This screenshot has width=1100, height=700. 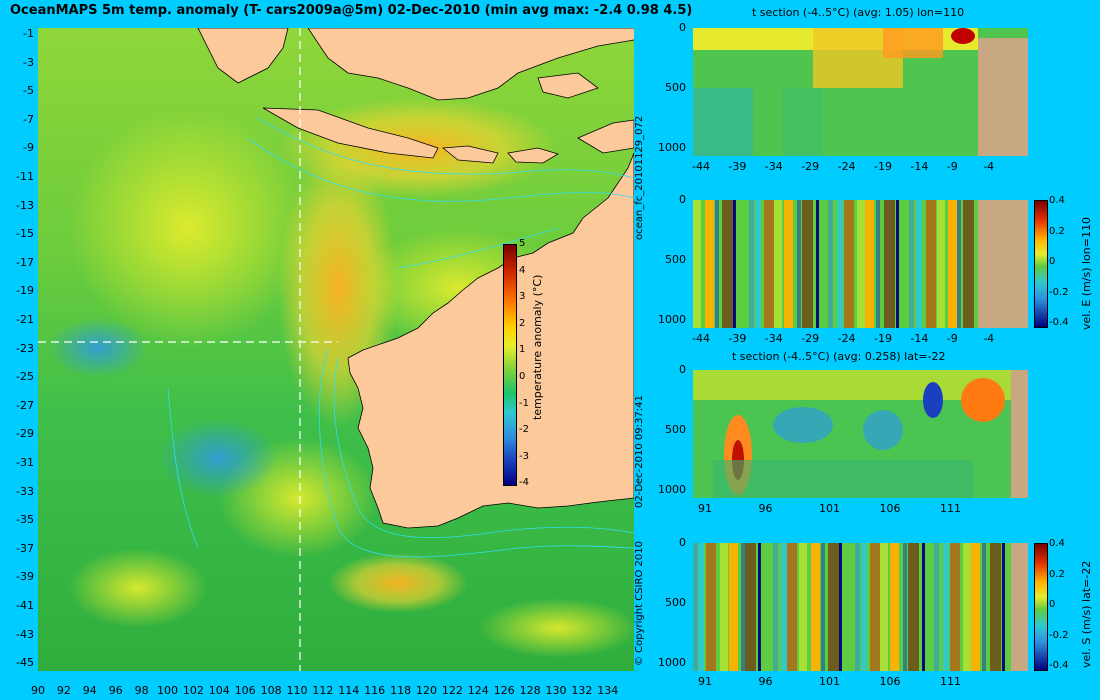 I want to click on lon-tick: 118, so click(x=401, y=690).